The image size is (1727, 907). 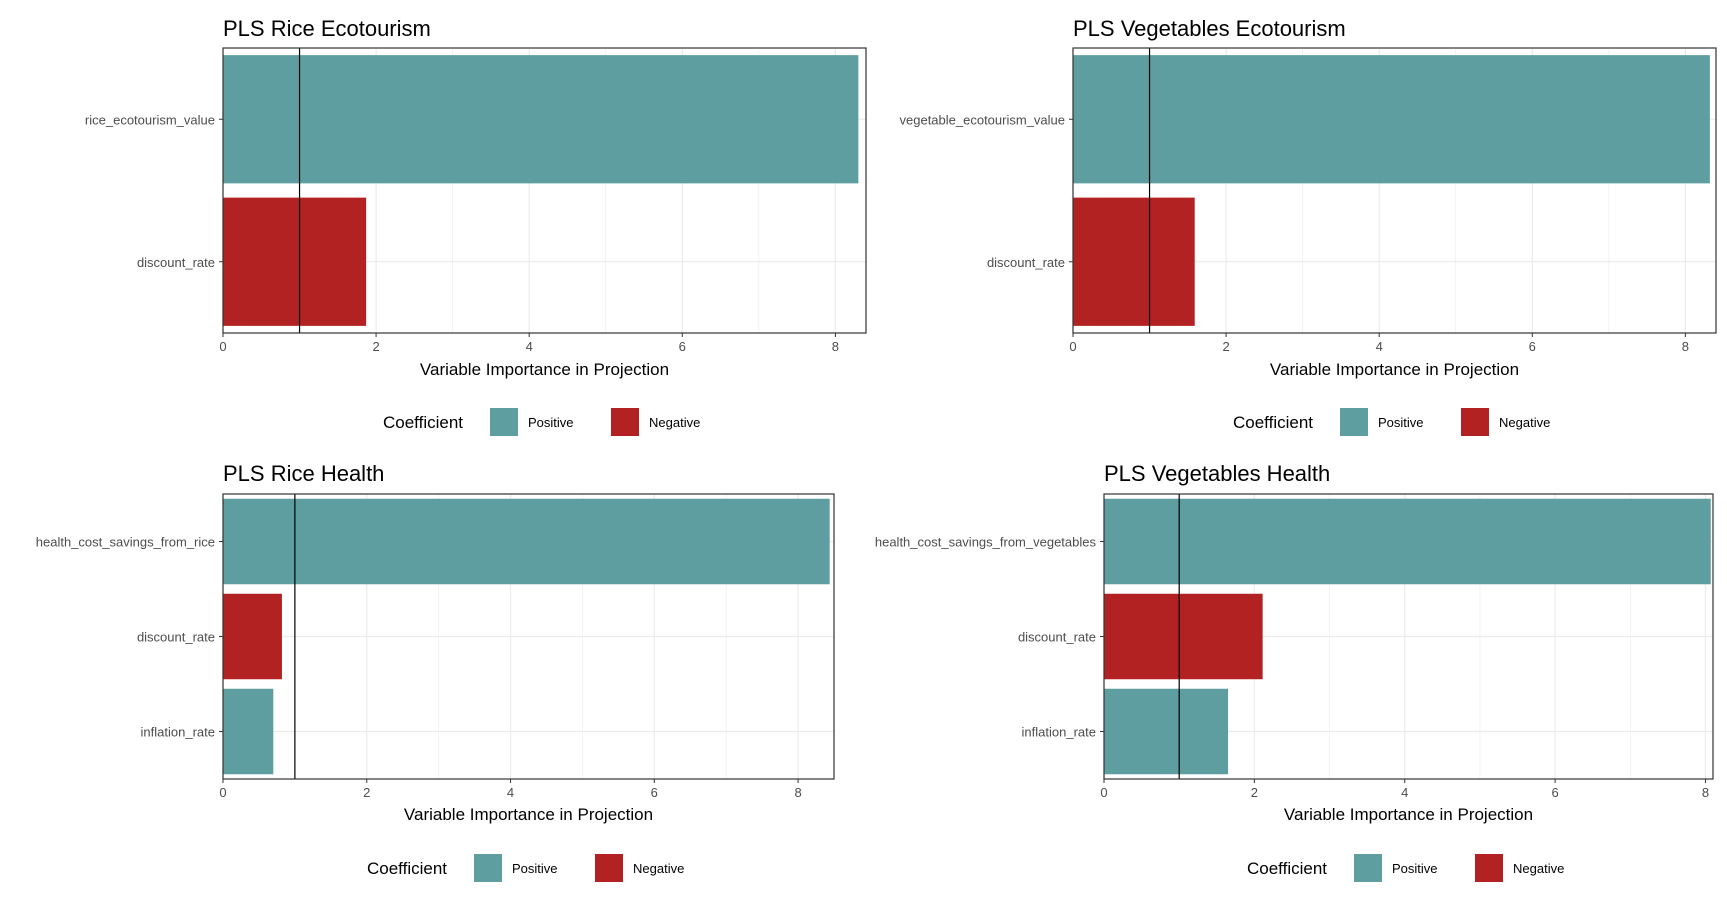 What do you see at coordinates (327, 28) in the screenshot?
I see `chart-title: PLS Rice Ecotourism` at bounding box center [327, 28].